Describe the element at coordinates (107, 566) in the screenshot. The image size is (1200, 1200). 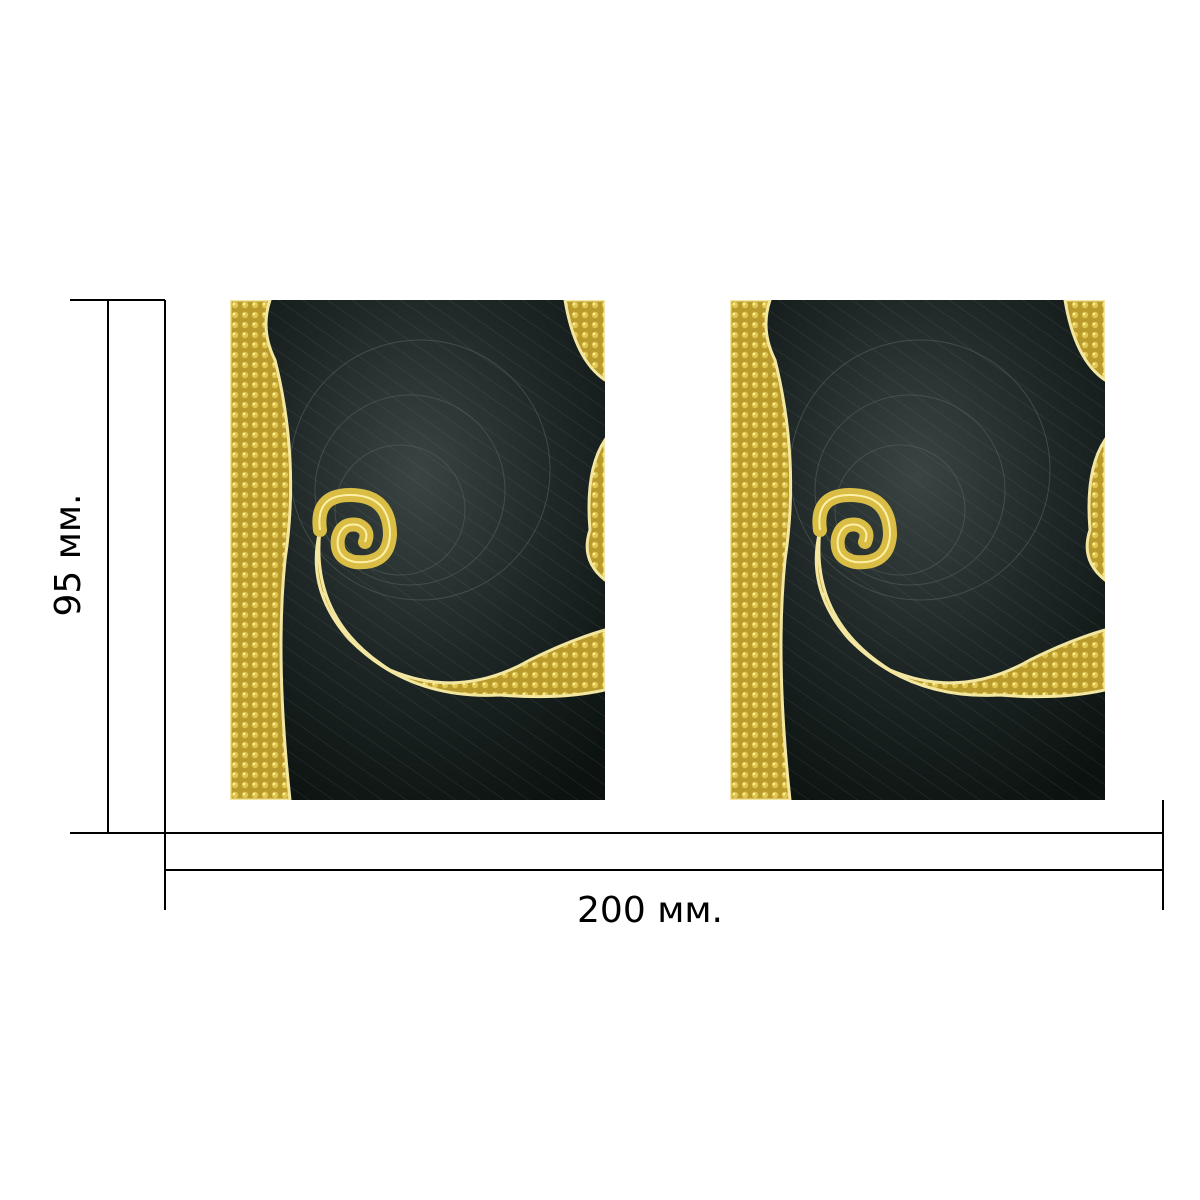
I see `height-dimension: 95 мм.` at that location.